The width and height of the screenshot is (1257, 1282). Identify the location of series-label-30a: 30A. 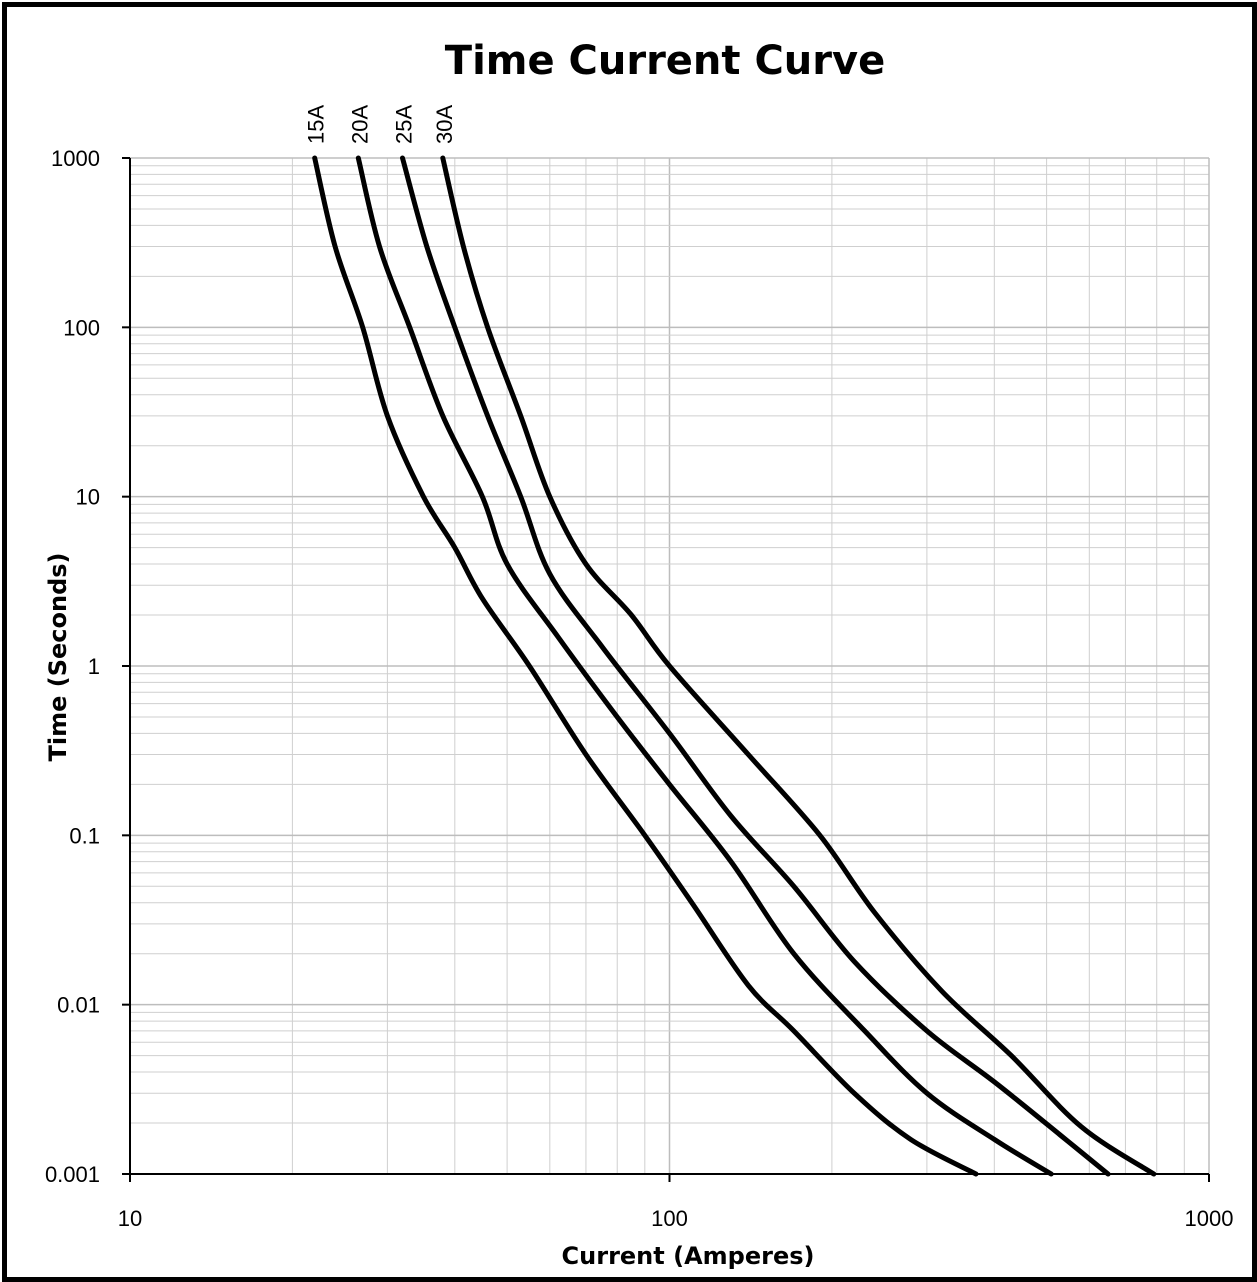
(444, 124).